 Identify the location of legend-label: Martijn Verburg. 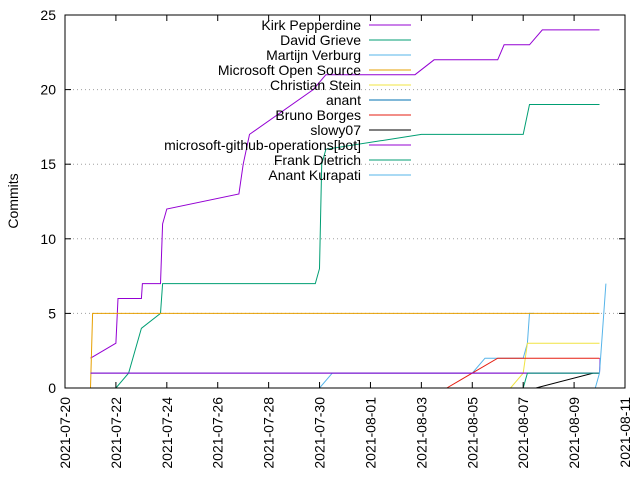
(313, 55).